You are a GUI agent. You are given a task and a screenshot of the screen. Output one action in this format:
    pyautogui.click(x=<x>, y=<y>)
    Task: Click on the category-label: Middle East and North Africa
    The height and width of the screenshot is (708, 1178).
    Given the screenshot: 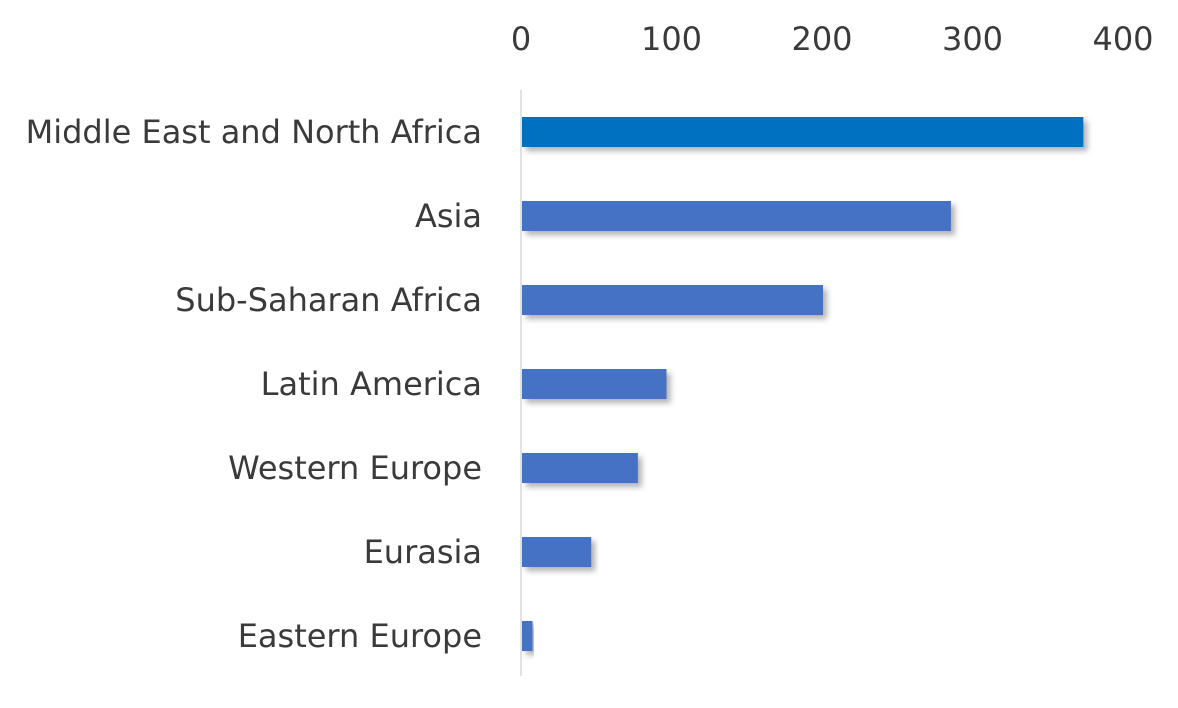 What is the action you would take?
    pyautogui.click(x=254, y=132)
    